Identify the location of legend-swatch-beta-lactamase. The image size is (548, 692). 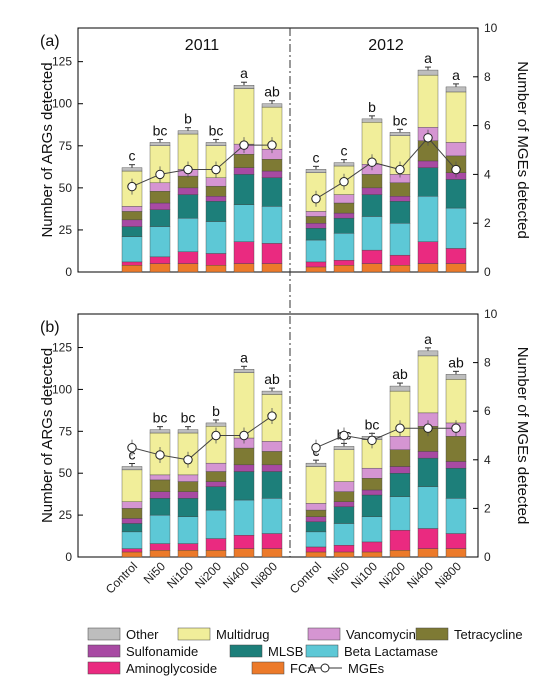
(322, 651).